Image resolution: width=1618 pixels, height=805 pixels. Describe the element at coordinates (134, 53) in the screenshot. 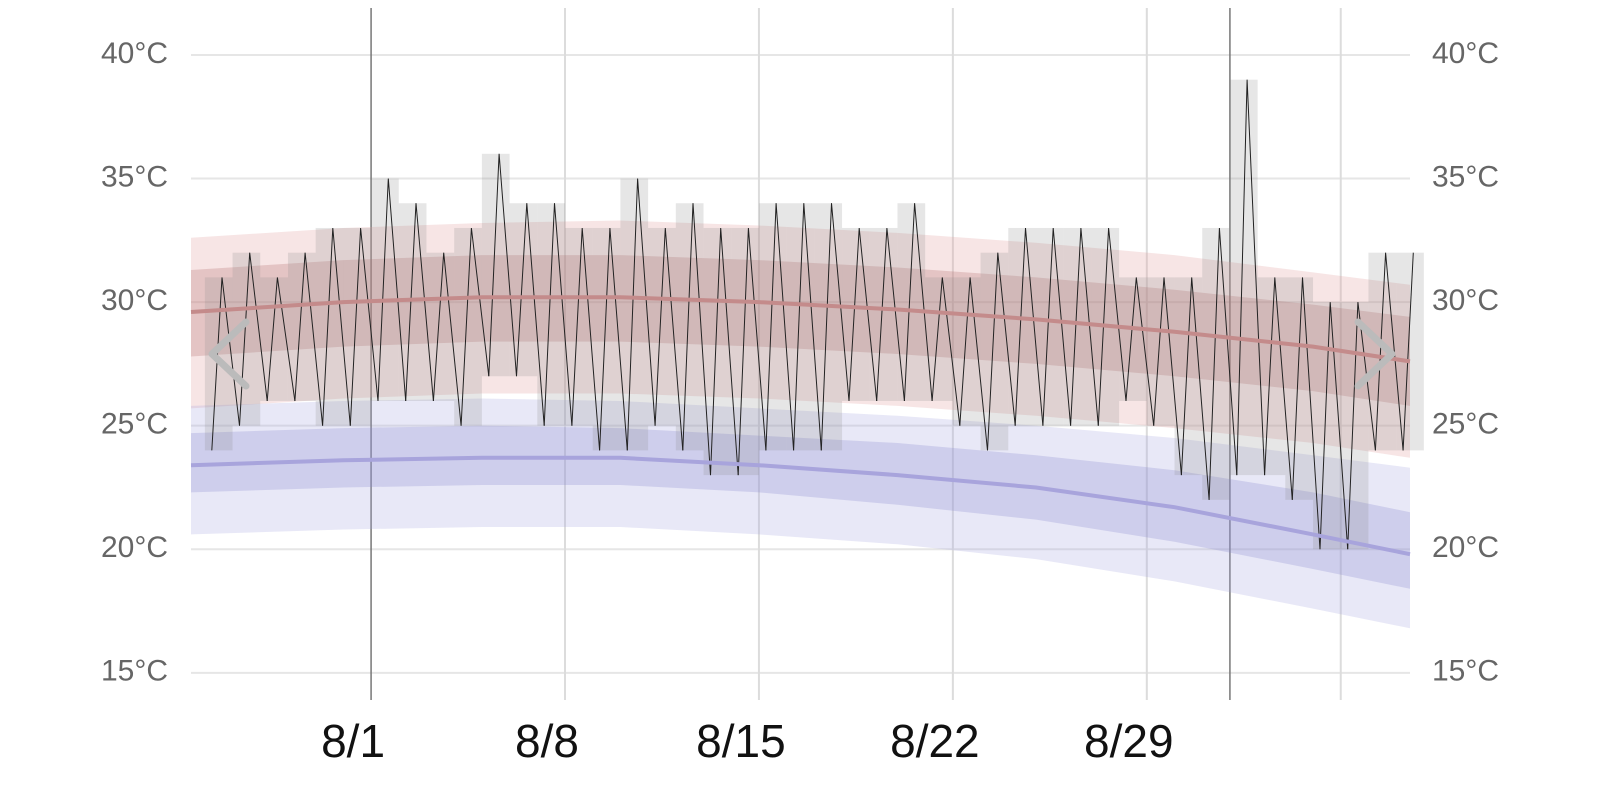

I see `y-tick-label: 40°C` at that location.